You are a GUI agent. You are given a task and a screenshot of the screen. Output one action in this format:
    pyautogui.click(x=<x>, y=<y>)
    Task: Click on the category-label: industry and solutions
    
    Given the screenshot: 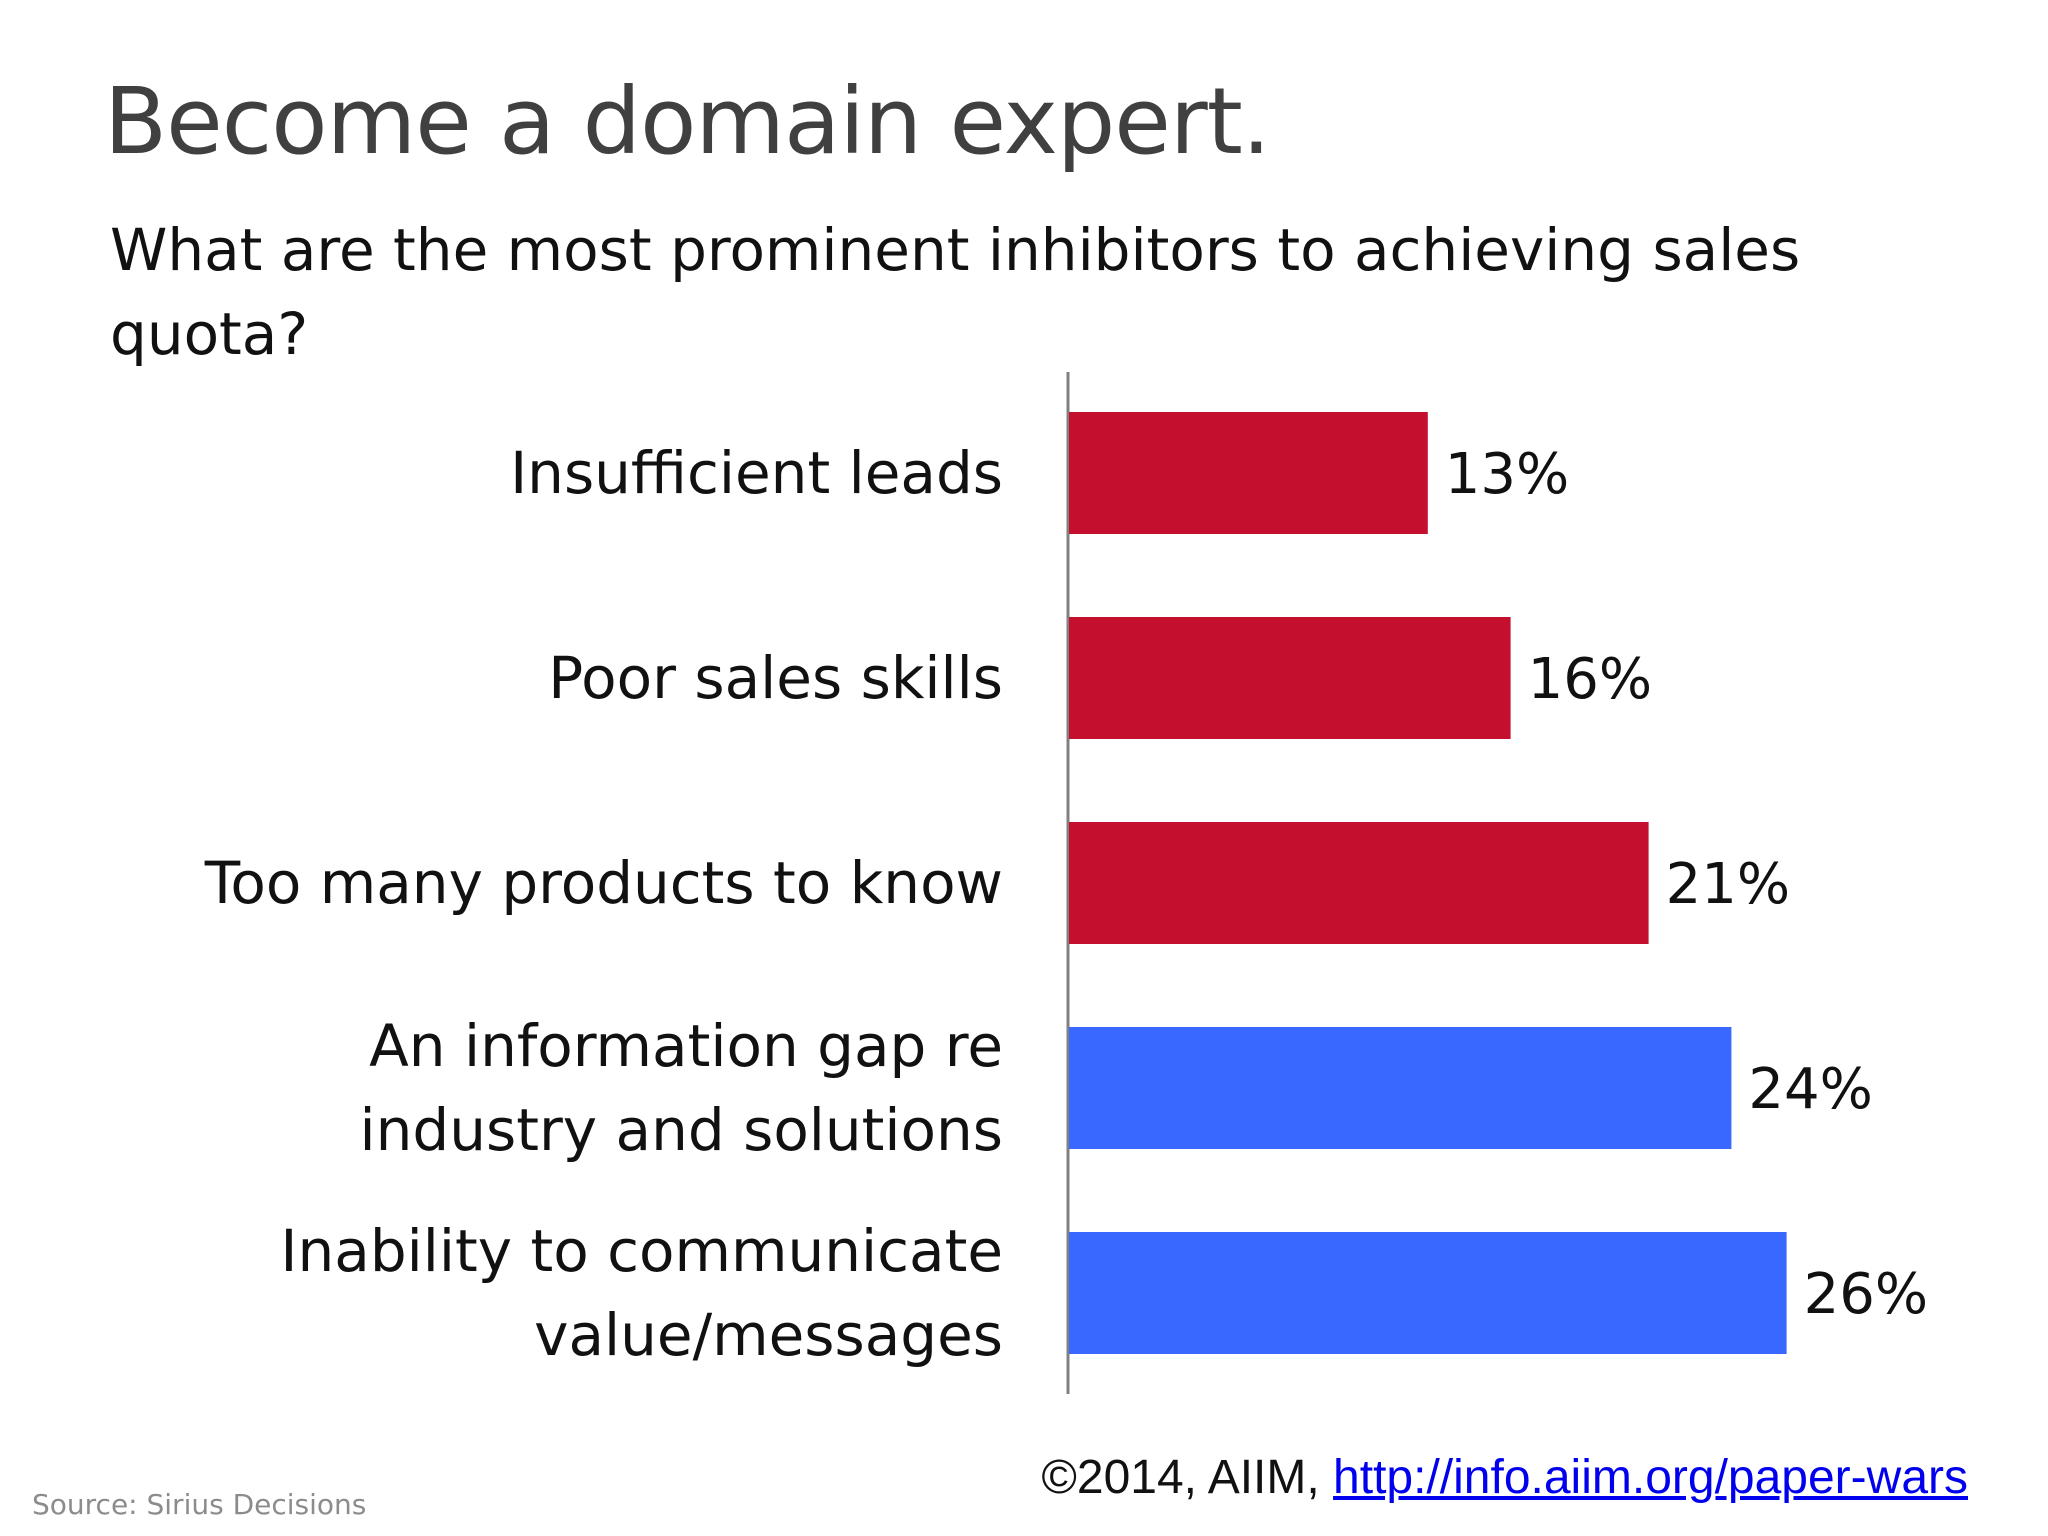 What is the action you would take?
    pyautogui.click(x=681, y=1130)
    